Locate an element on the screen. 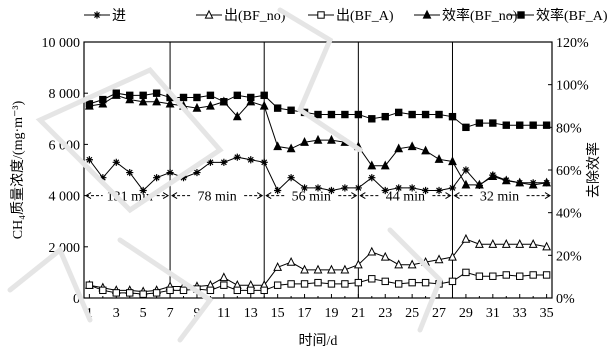 The image size is (609, 351). x-tick-label: 17 is located at coordinates (305, 313).